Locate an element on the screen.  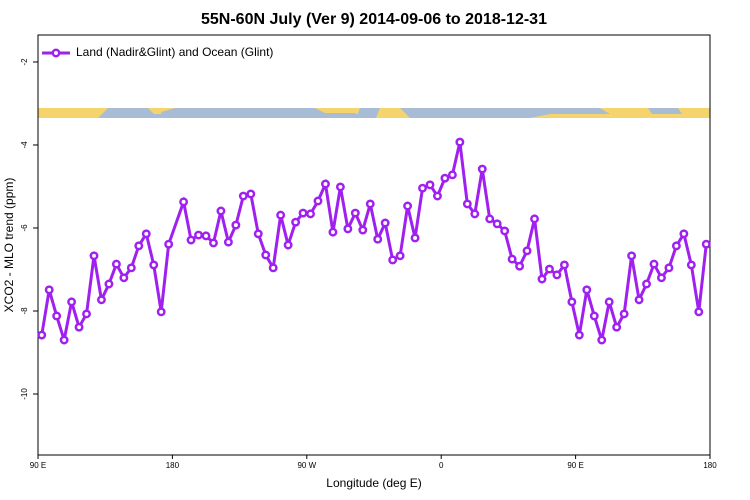
x-axis-label: Longitude (deg E) is located at coordinates (373, 483).